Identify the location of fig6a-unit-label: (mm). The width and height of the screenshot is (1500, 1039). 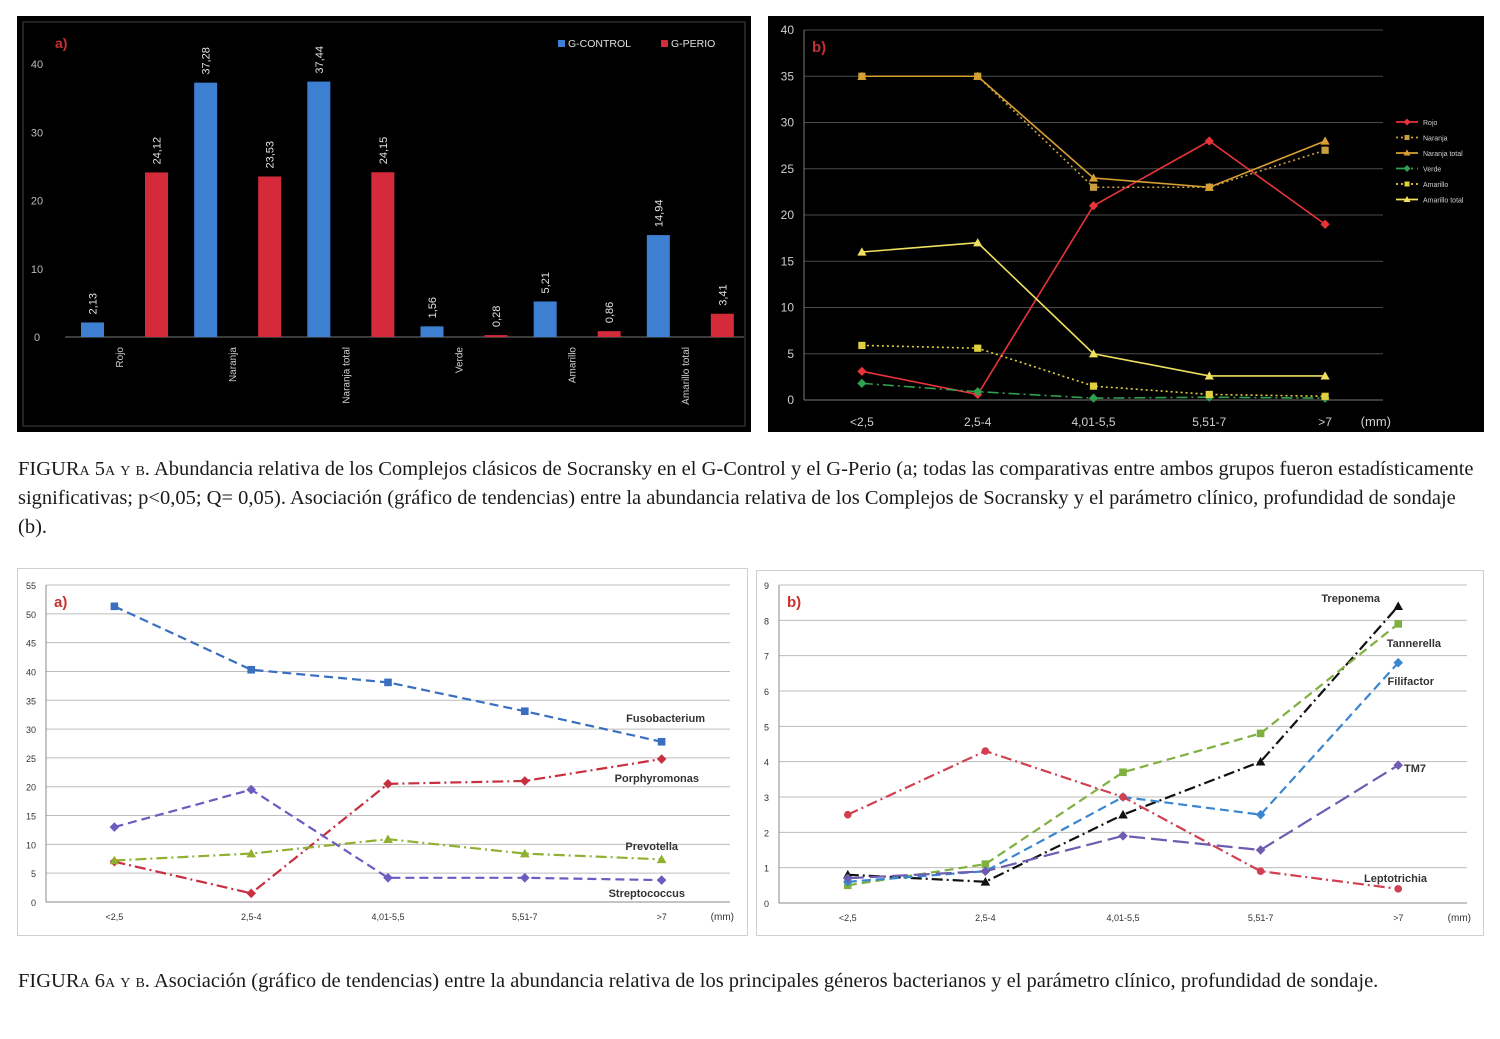
(722, 917).